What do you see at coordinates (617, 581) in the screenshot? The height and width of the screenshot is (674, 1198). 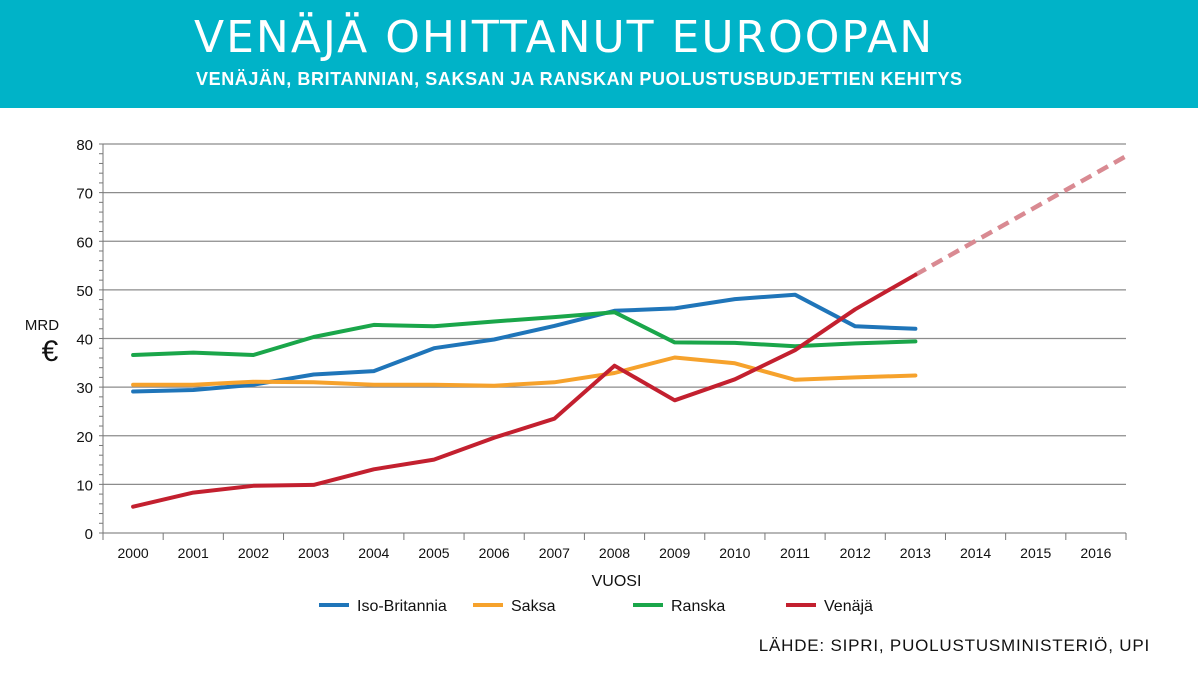 I see `x-axis-label: VUOSI` at bounding box center [617, 581].